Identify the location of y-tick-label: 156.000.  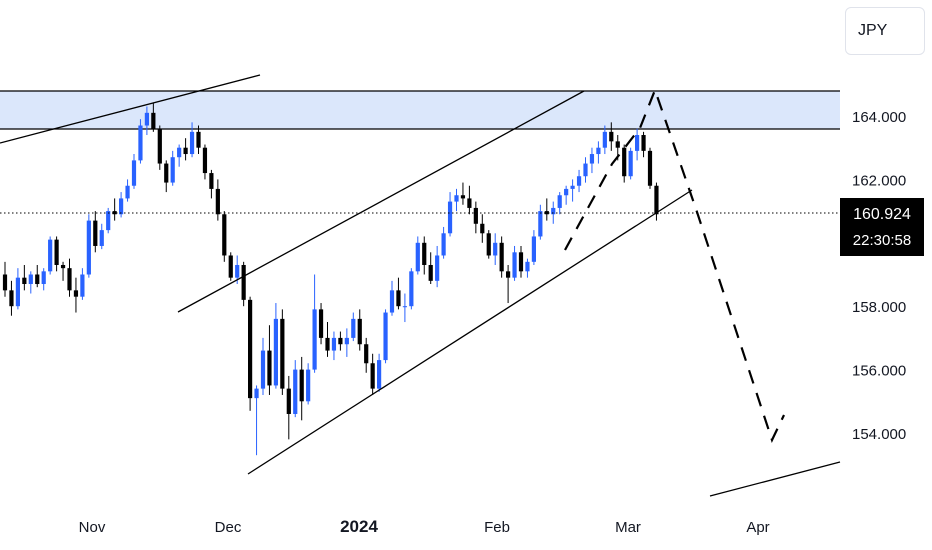
(879, 371).